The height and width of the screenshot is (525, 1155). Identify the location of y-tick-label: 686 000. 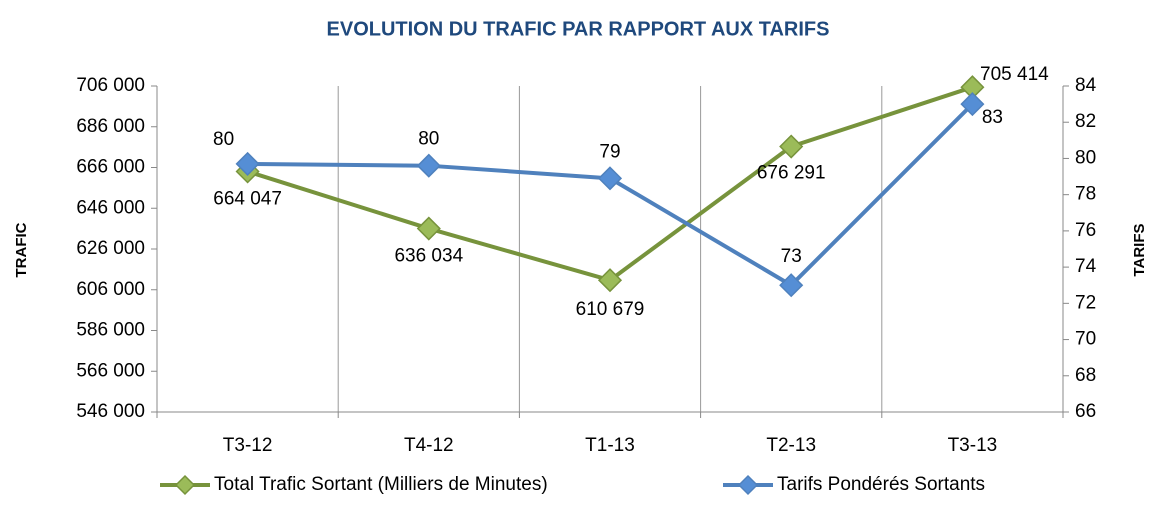
(110, 126).